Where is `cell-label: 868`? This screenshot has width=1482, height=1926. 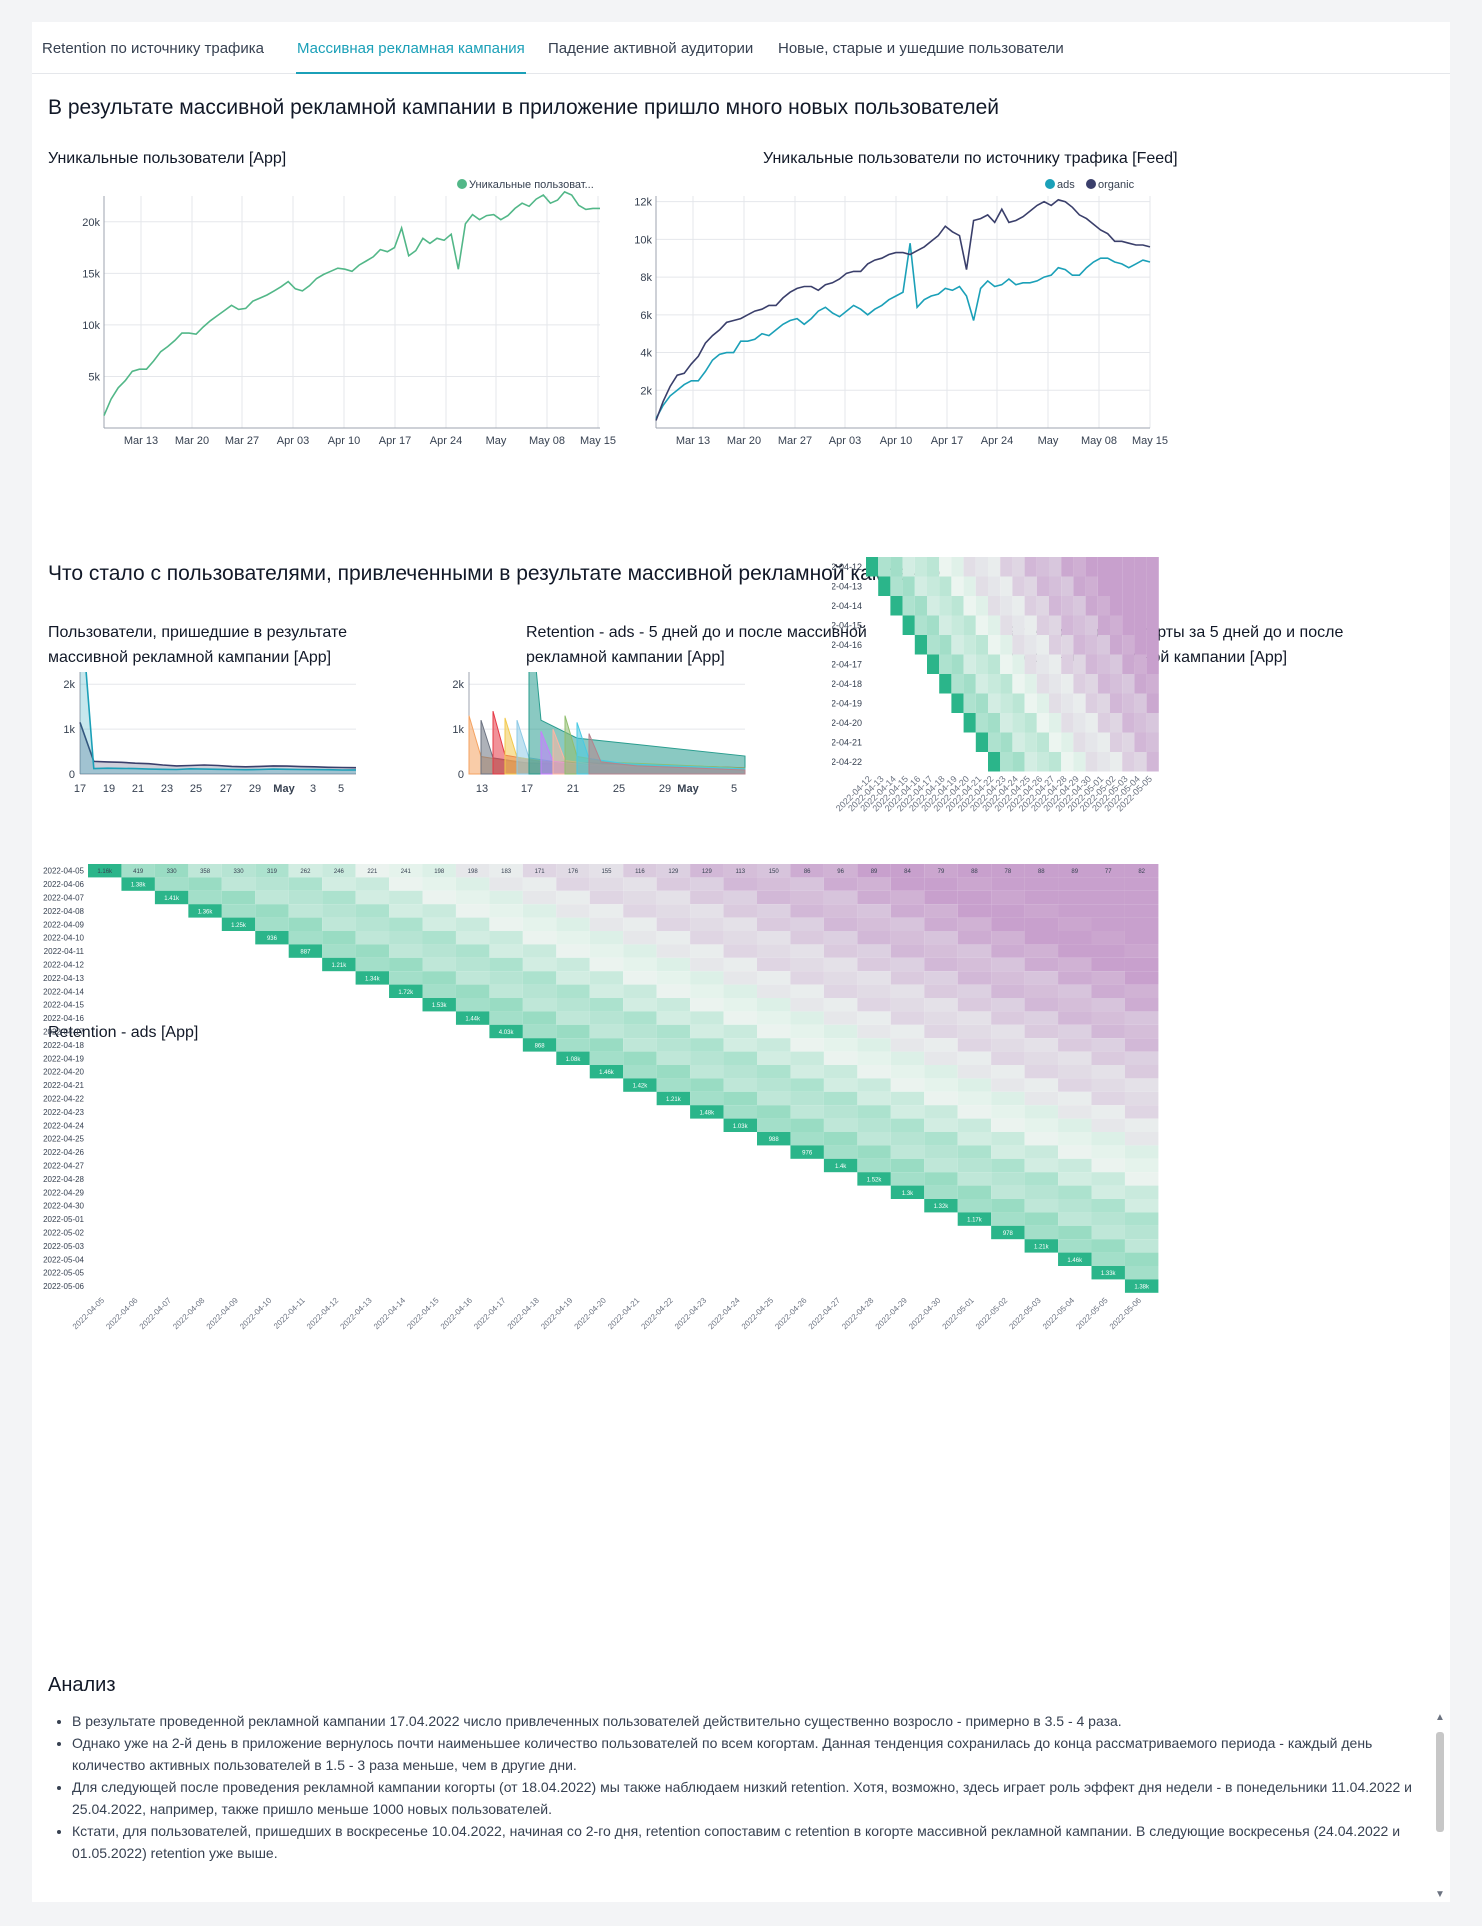
cell-label: 868 is located at coordinates (540, 1046).